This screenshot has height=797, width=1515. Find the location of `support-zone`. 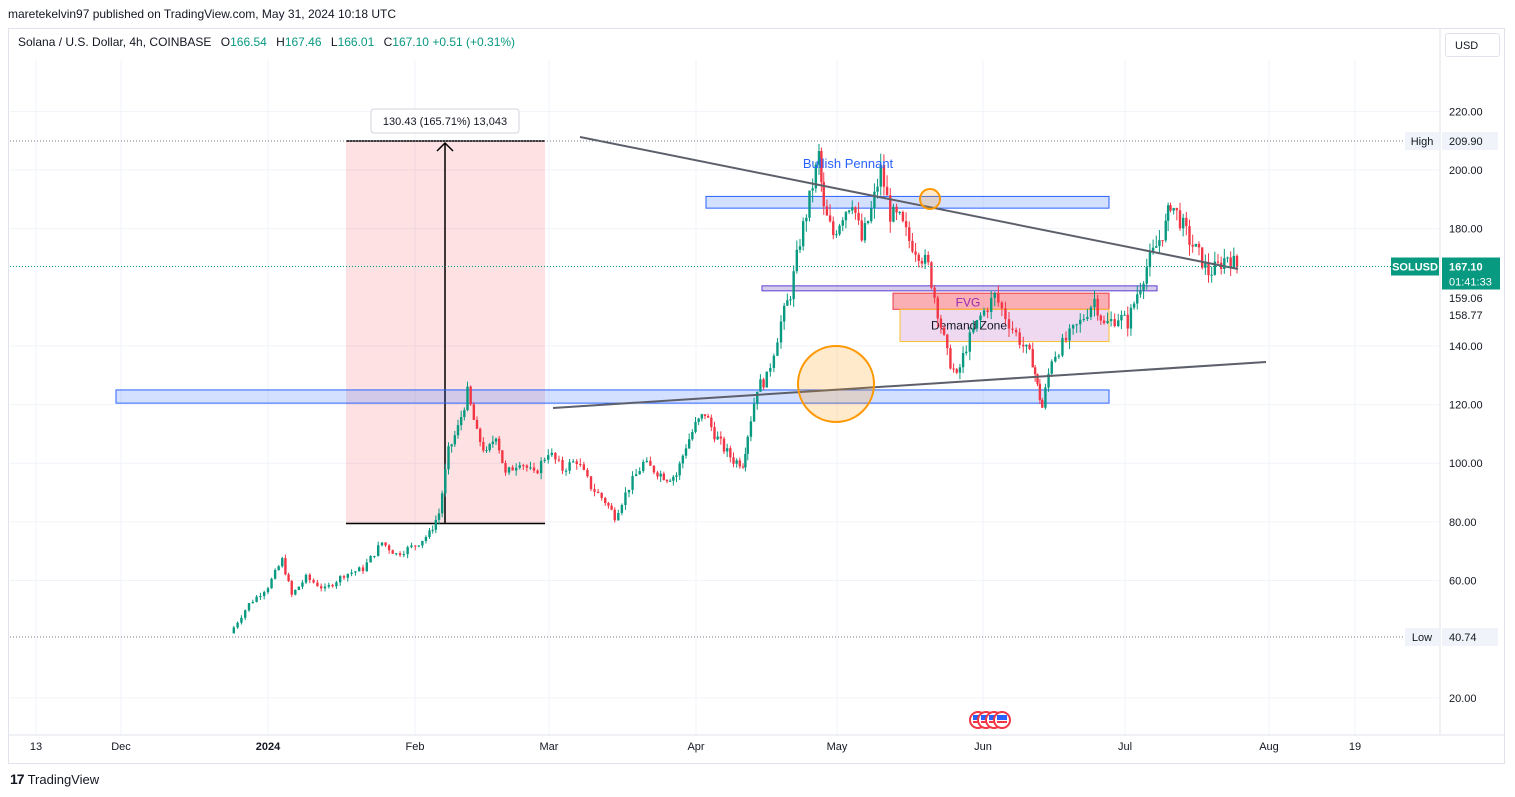

support-zone is located at coordinates (612, 396).